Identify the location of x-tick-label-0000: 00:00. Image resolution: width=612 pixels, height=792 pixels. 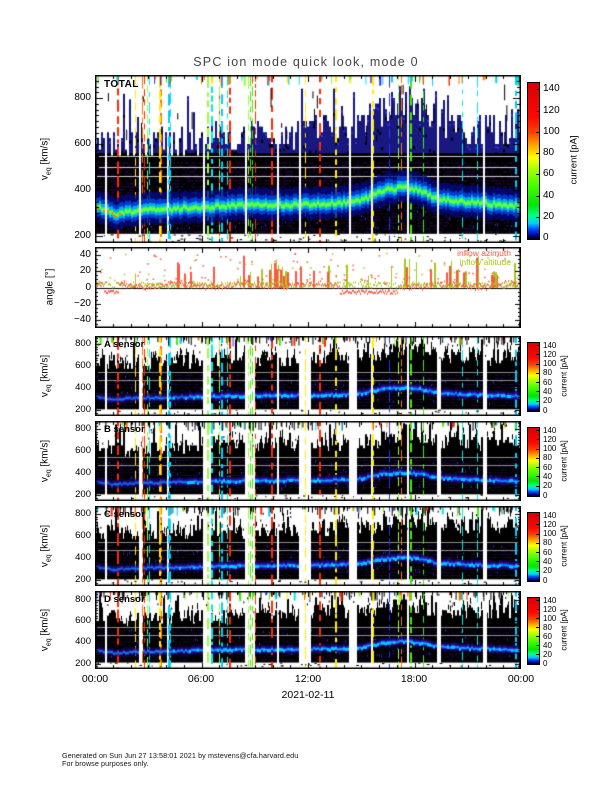
(95, 679).